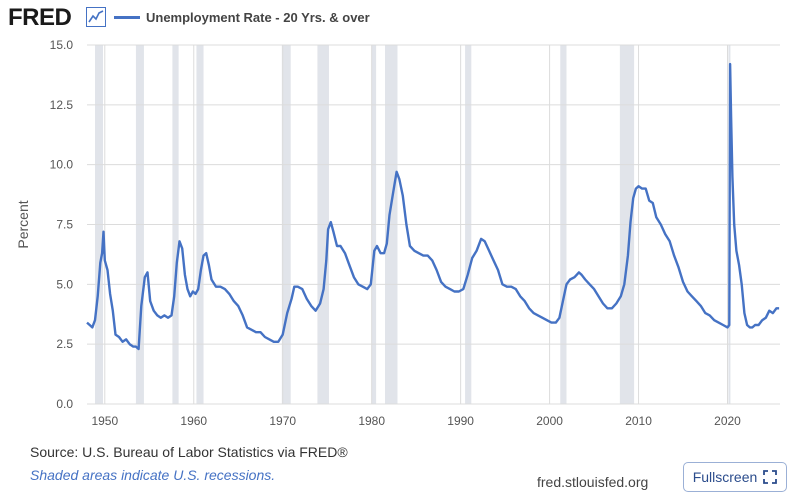 The height and width of the screenshot is (499, 800). I want to click on x-tick-label: 1970, so click(282, 421).